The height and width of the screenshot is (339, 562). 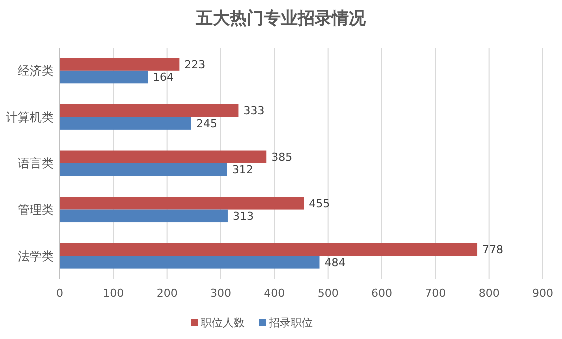 What do you see at coordinates (167, 293) in the screenshot?
I see `x-tick-label: 200` at bounding box center [167, 293].